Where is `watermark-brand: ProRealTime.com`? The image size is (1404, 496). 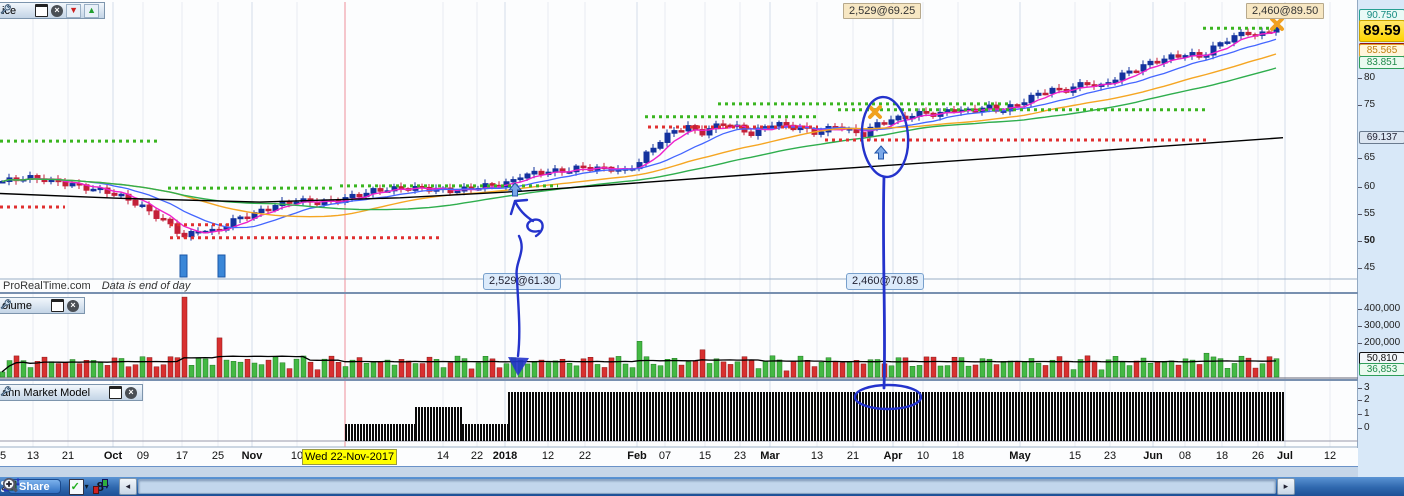
watermark-brand: ProRealTime.com is located at coordinates (47, 286).